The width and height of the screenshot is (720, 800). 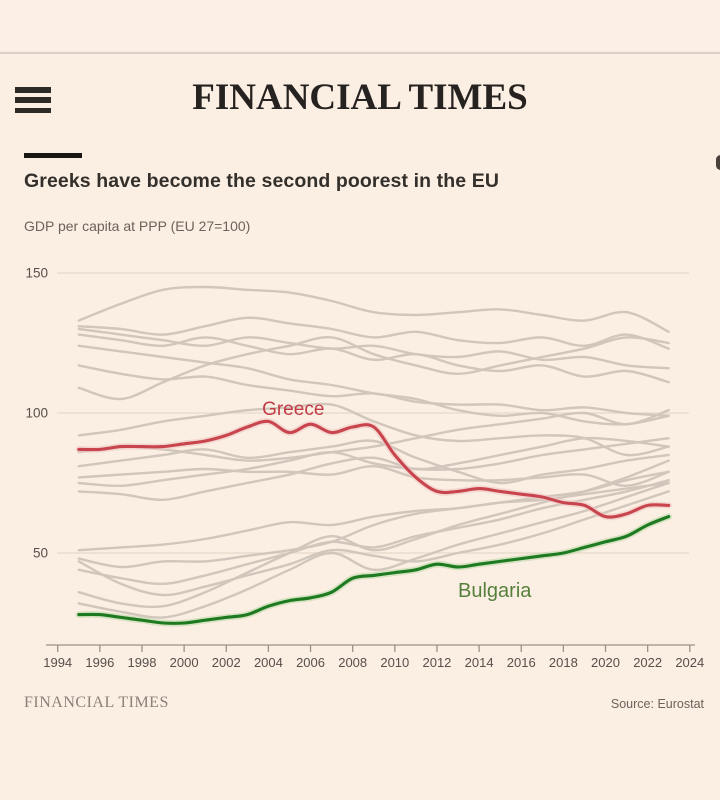 I want to click on x-axis-label: 2018, so click(x=563, y=662).